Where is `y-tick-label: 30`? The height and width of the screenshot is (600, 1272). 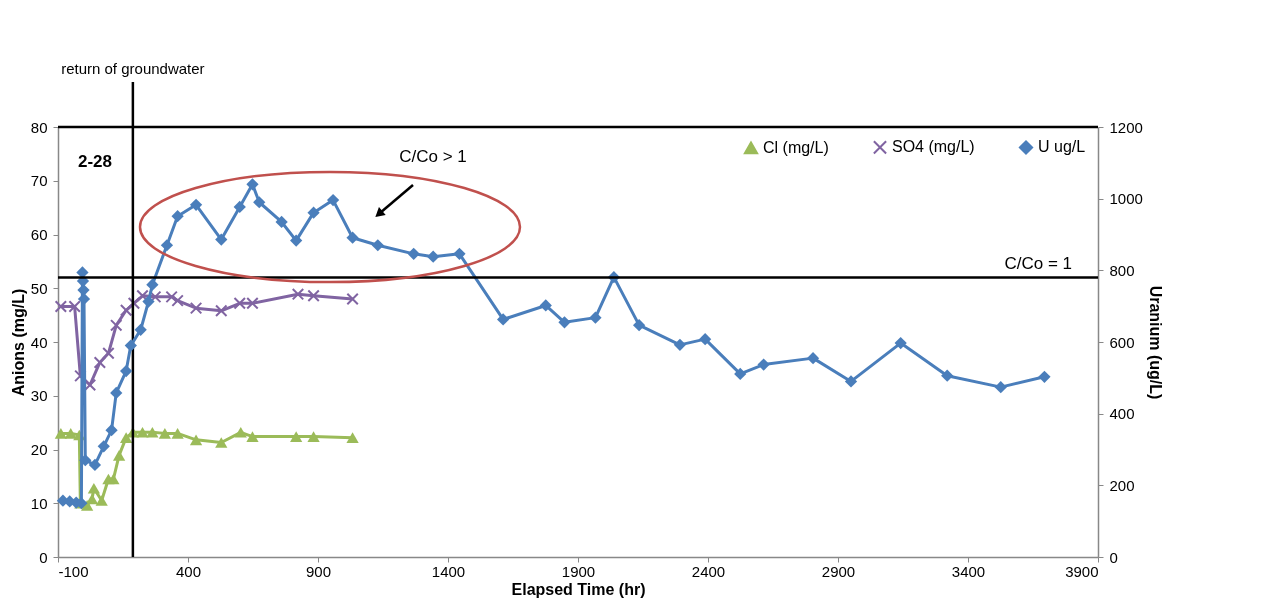
y-tick-label: 30 is located at coordinates (39, 396).